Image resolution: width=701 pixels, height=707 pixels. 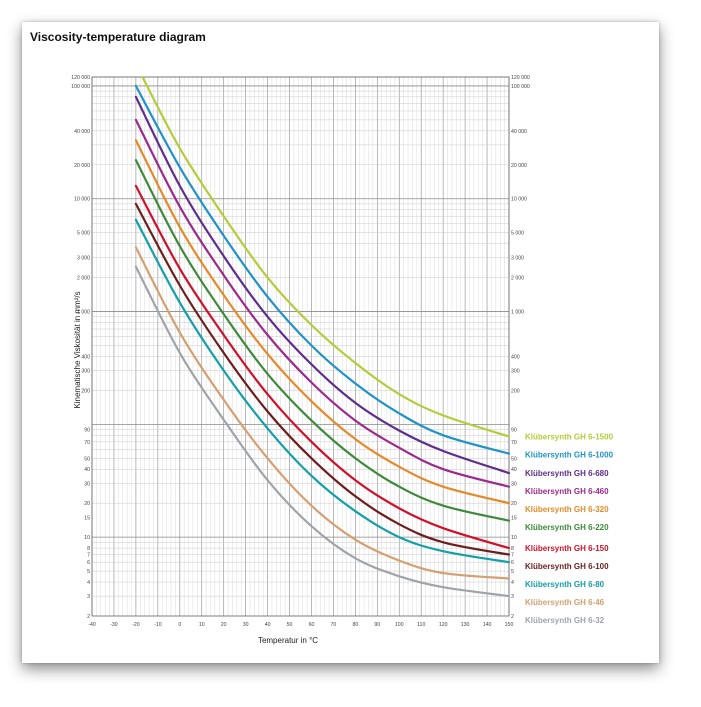 What do you see at coordinates (85, 372) in the screenshot?
I see `y-tick-label-left: 300` at bounding box center [85, 372].